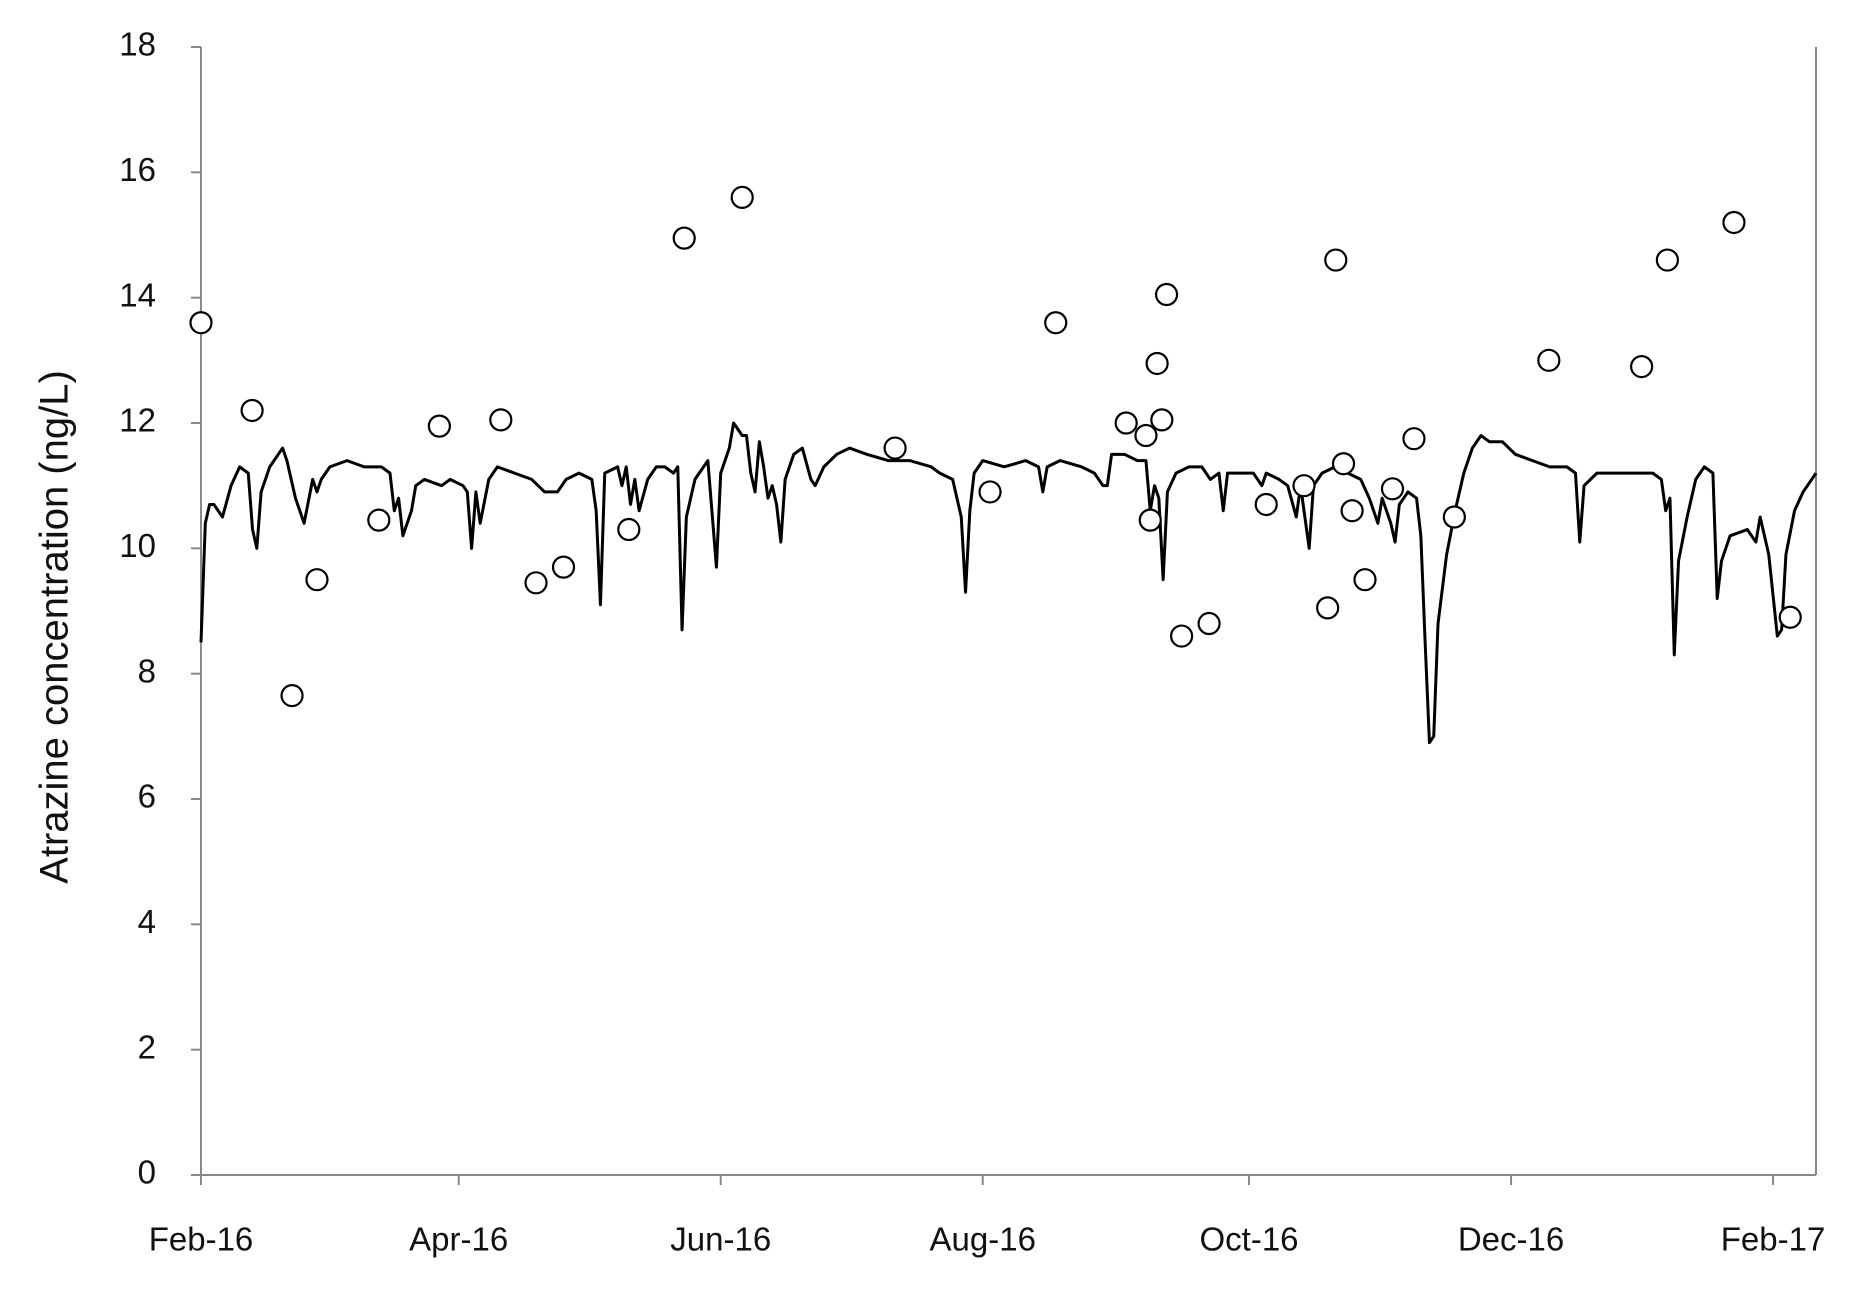  I want to click on y-axis-label: Atrazine concentration (ng/L), so click(55, 627).